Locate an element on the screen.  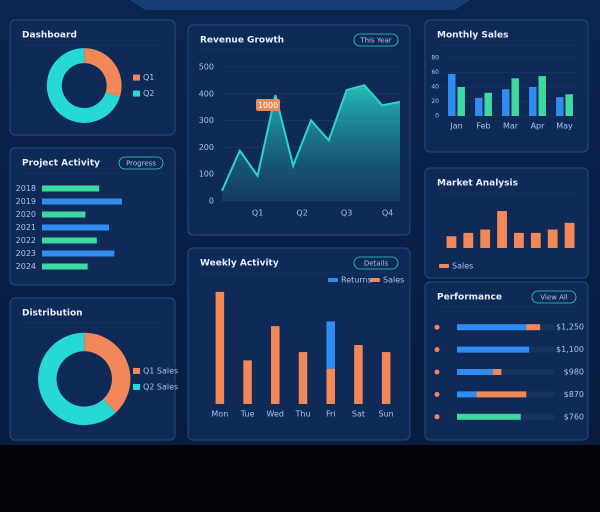
y-tick-label: 40 is located at coordinates (435, 87).